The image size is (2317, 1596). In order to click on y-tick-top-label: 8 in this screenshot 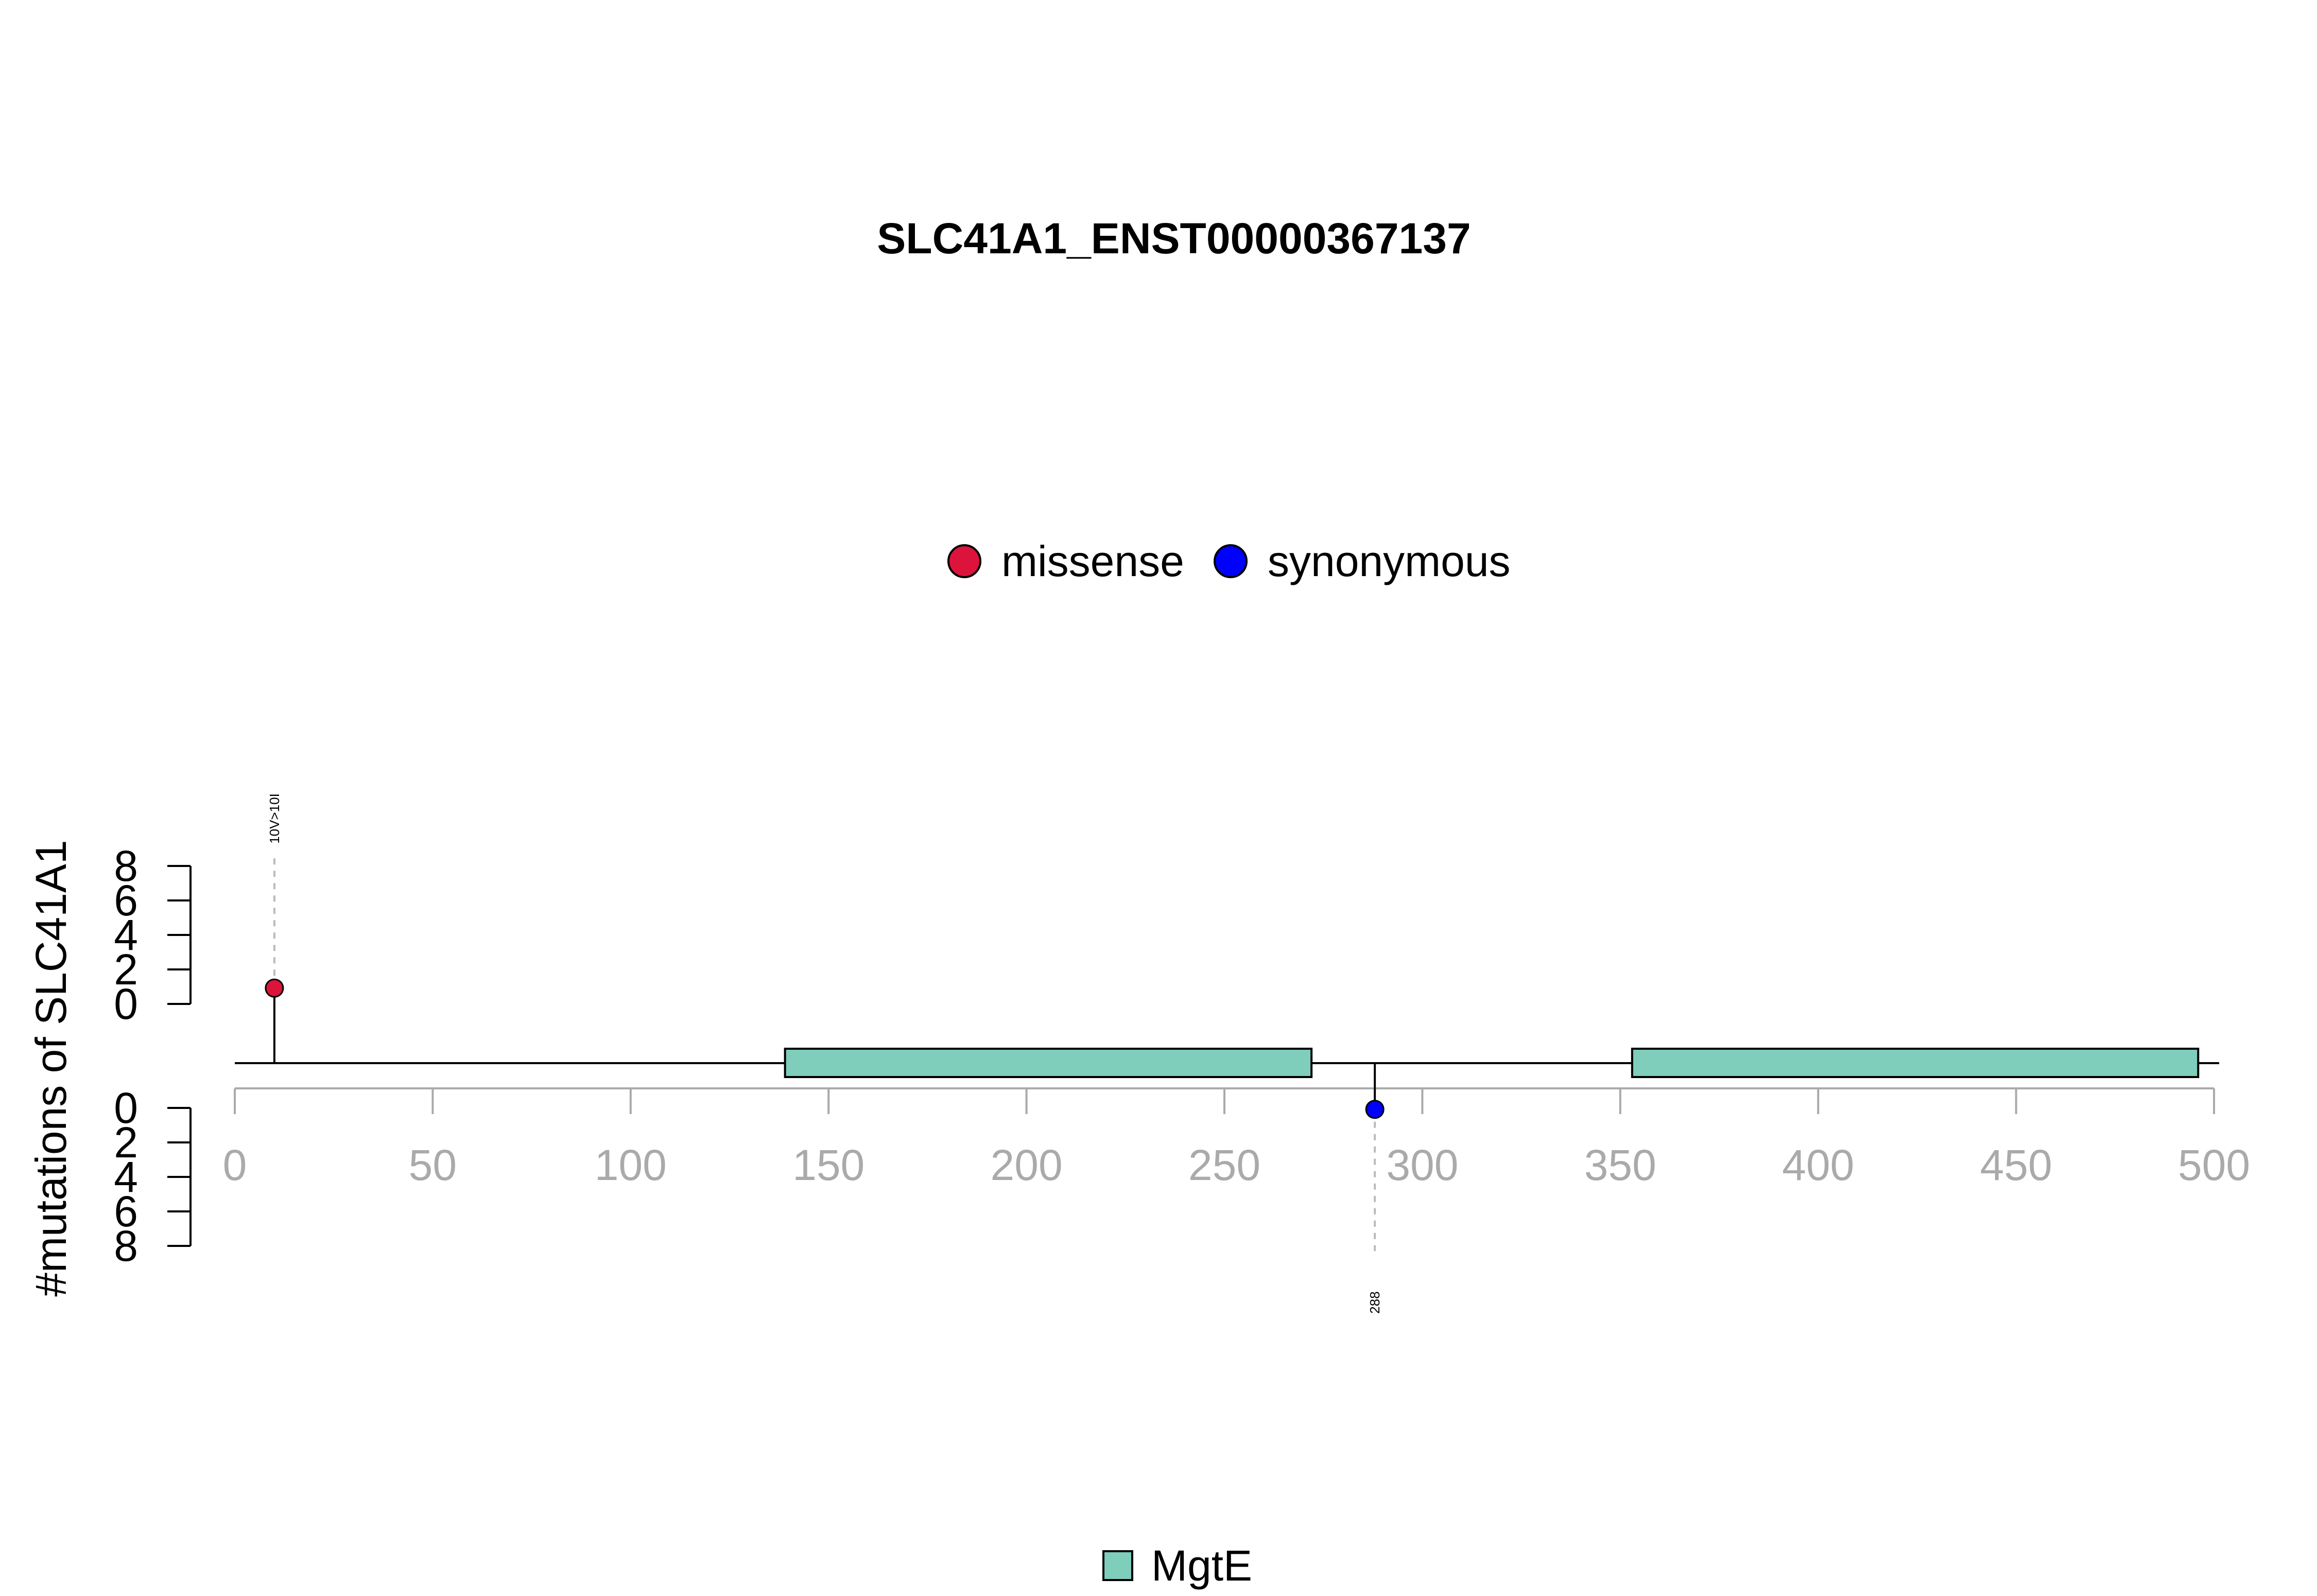, I will do `click(126, 866)`.